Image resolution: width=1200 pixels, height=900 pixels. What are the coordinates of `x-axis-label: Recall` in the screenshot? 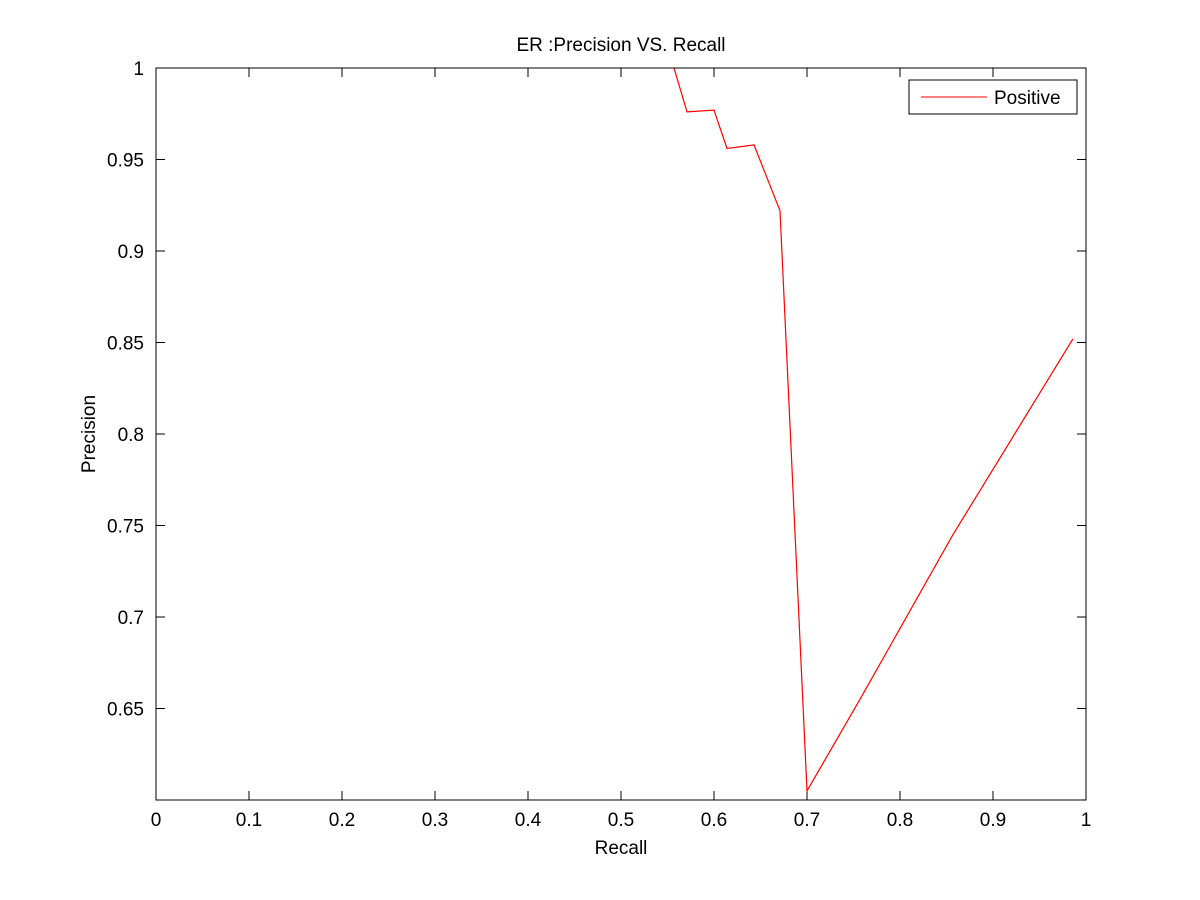 It's located at (621, 848).